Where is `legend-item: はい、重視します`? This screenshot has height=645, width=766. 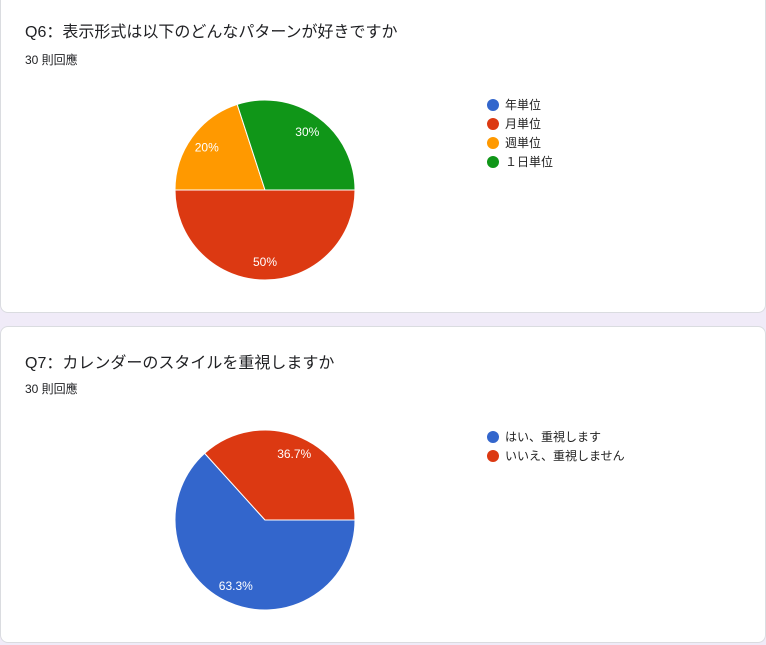
legend-item: はい、重視します is located at coordinates (556, 436).